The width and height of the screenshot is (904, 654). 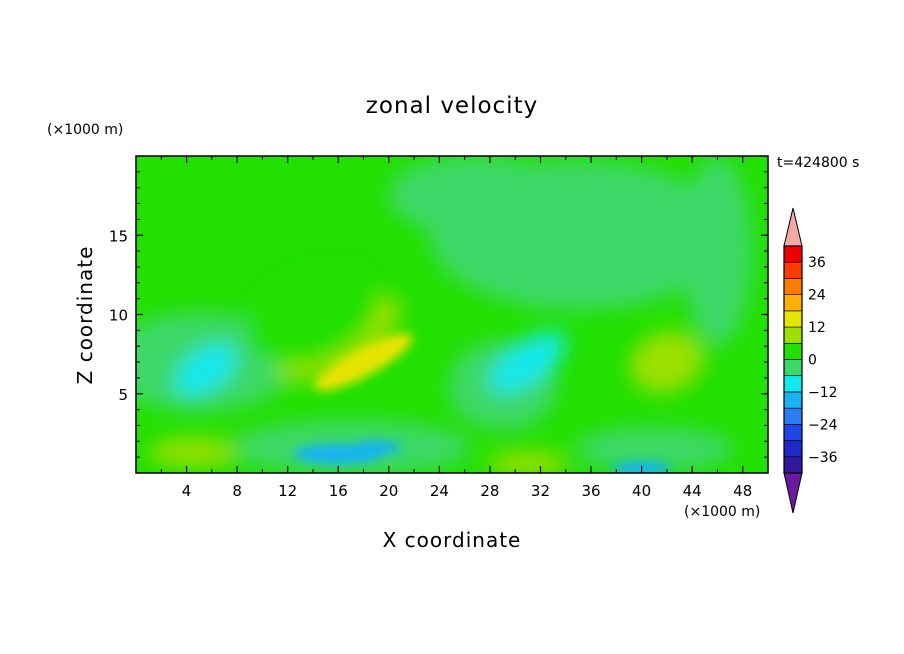 What do you see at coordinates (817, 263) in the screenshot?
I see `colorbar-label: 36` at bounding box center [817, 263].